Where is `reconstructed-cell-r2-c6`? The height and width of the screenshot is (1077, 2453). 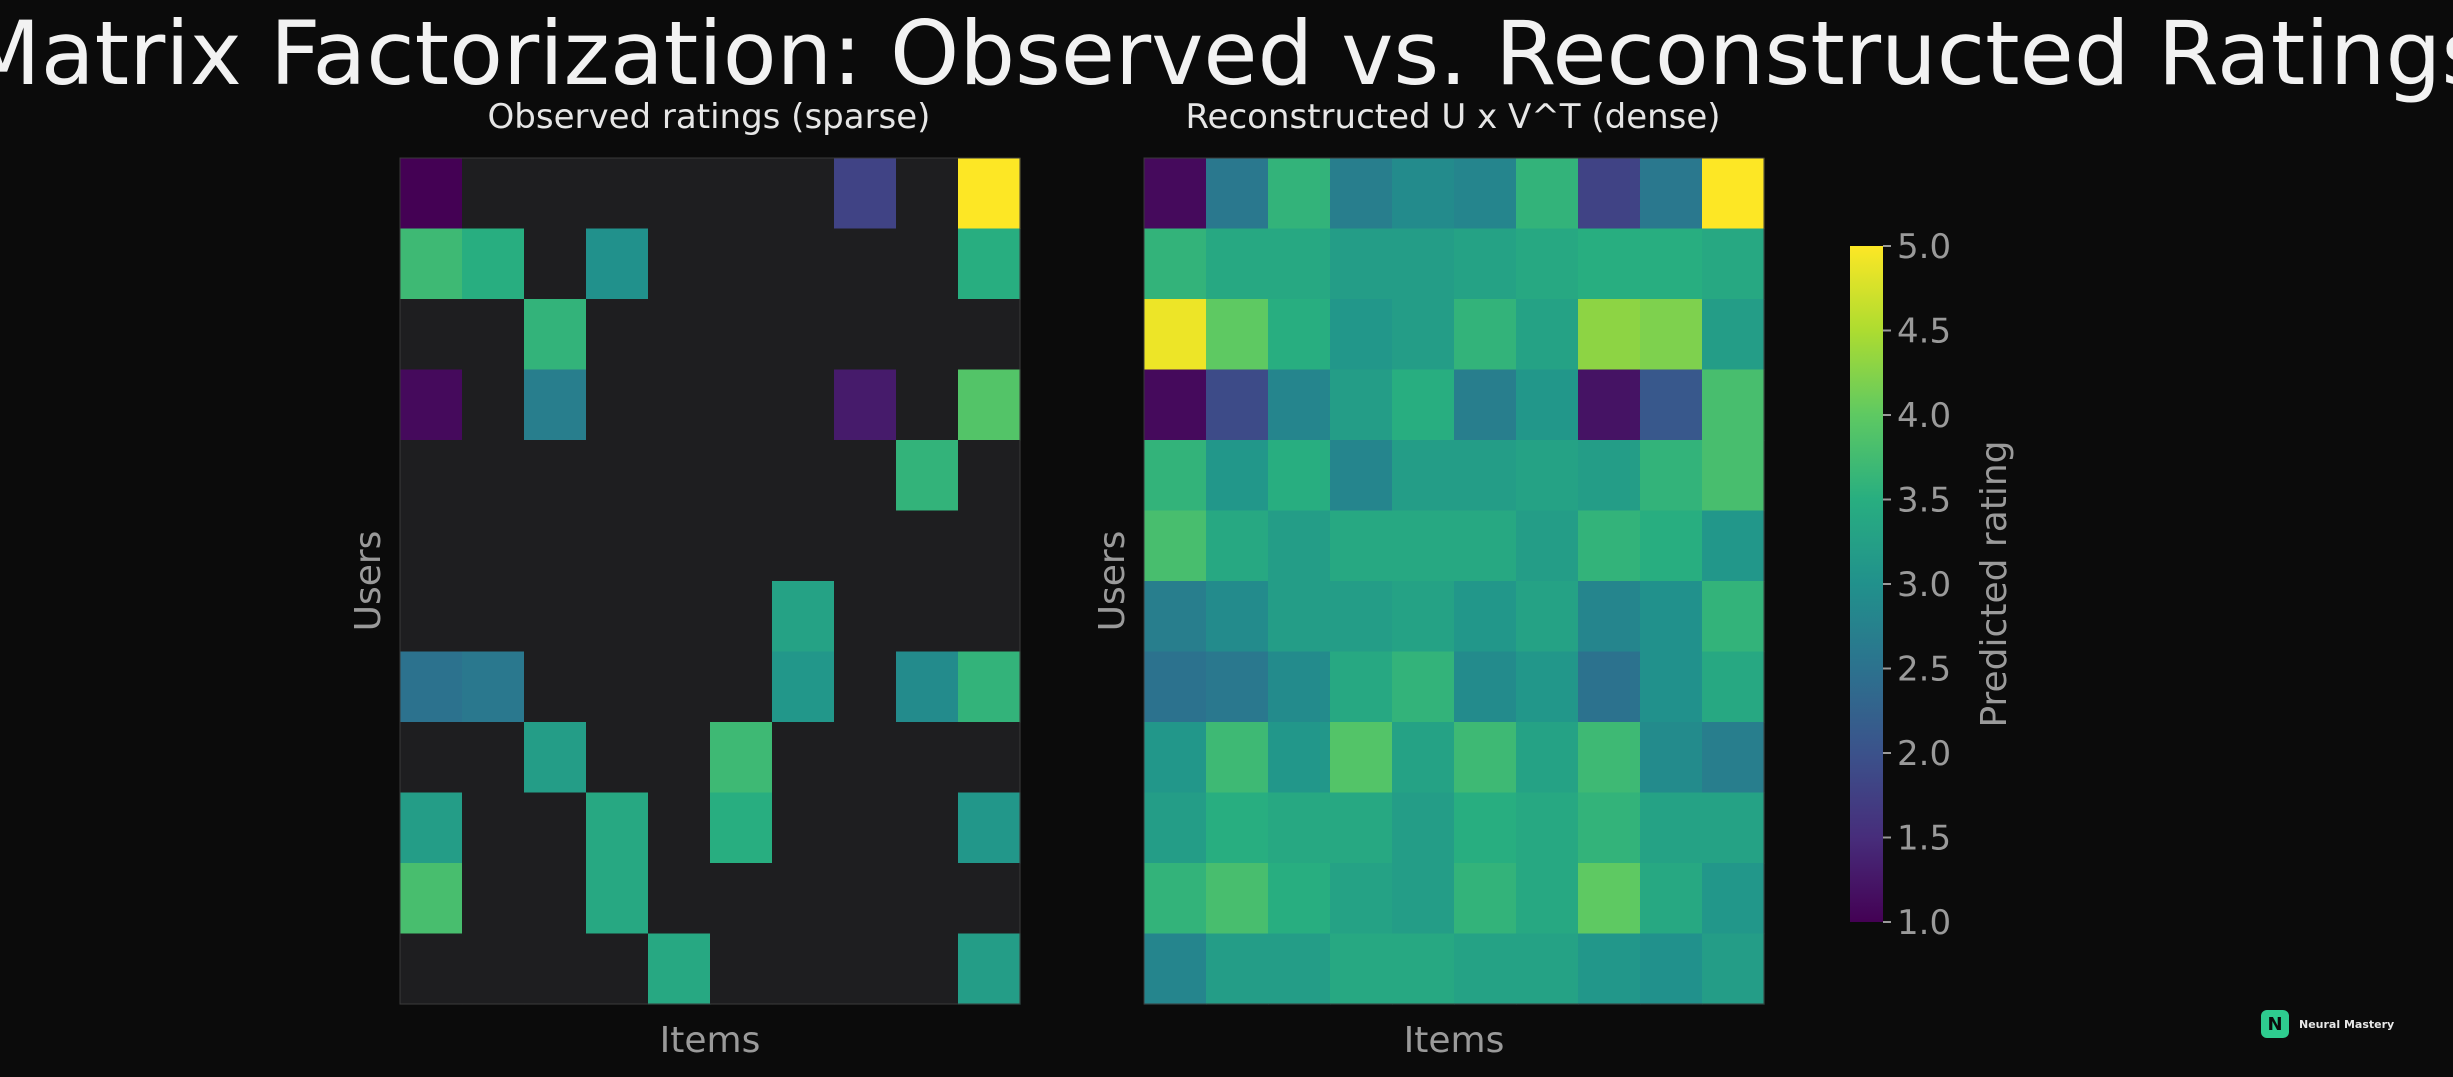
reconstructed-cell-r2-c6 is located at coordinates (1547, 335).